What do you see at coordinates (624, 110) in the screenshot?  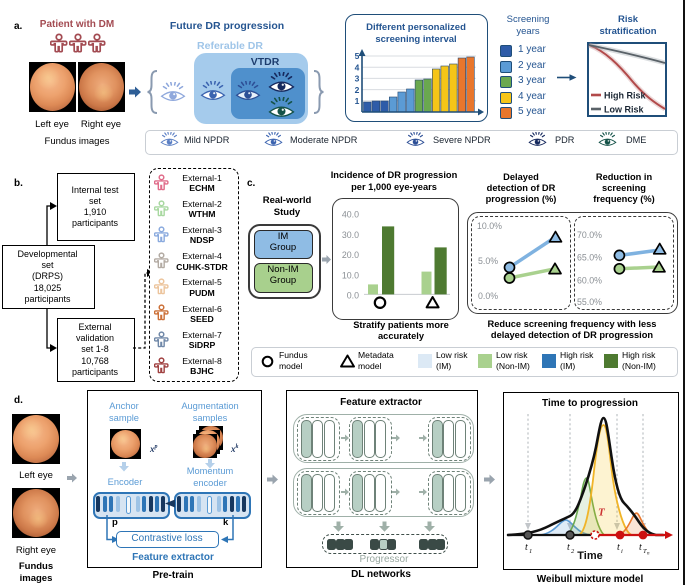 I see `svg-text: Low Risk` at bounding box center [624, 110].